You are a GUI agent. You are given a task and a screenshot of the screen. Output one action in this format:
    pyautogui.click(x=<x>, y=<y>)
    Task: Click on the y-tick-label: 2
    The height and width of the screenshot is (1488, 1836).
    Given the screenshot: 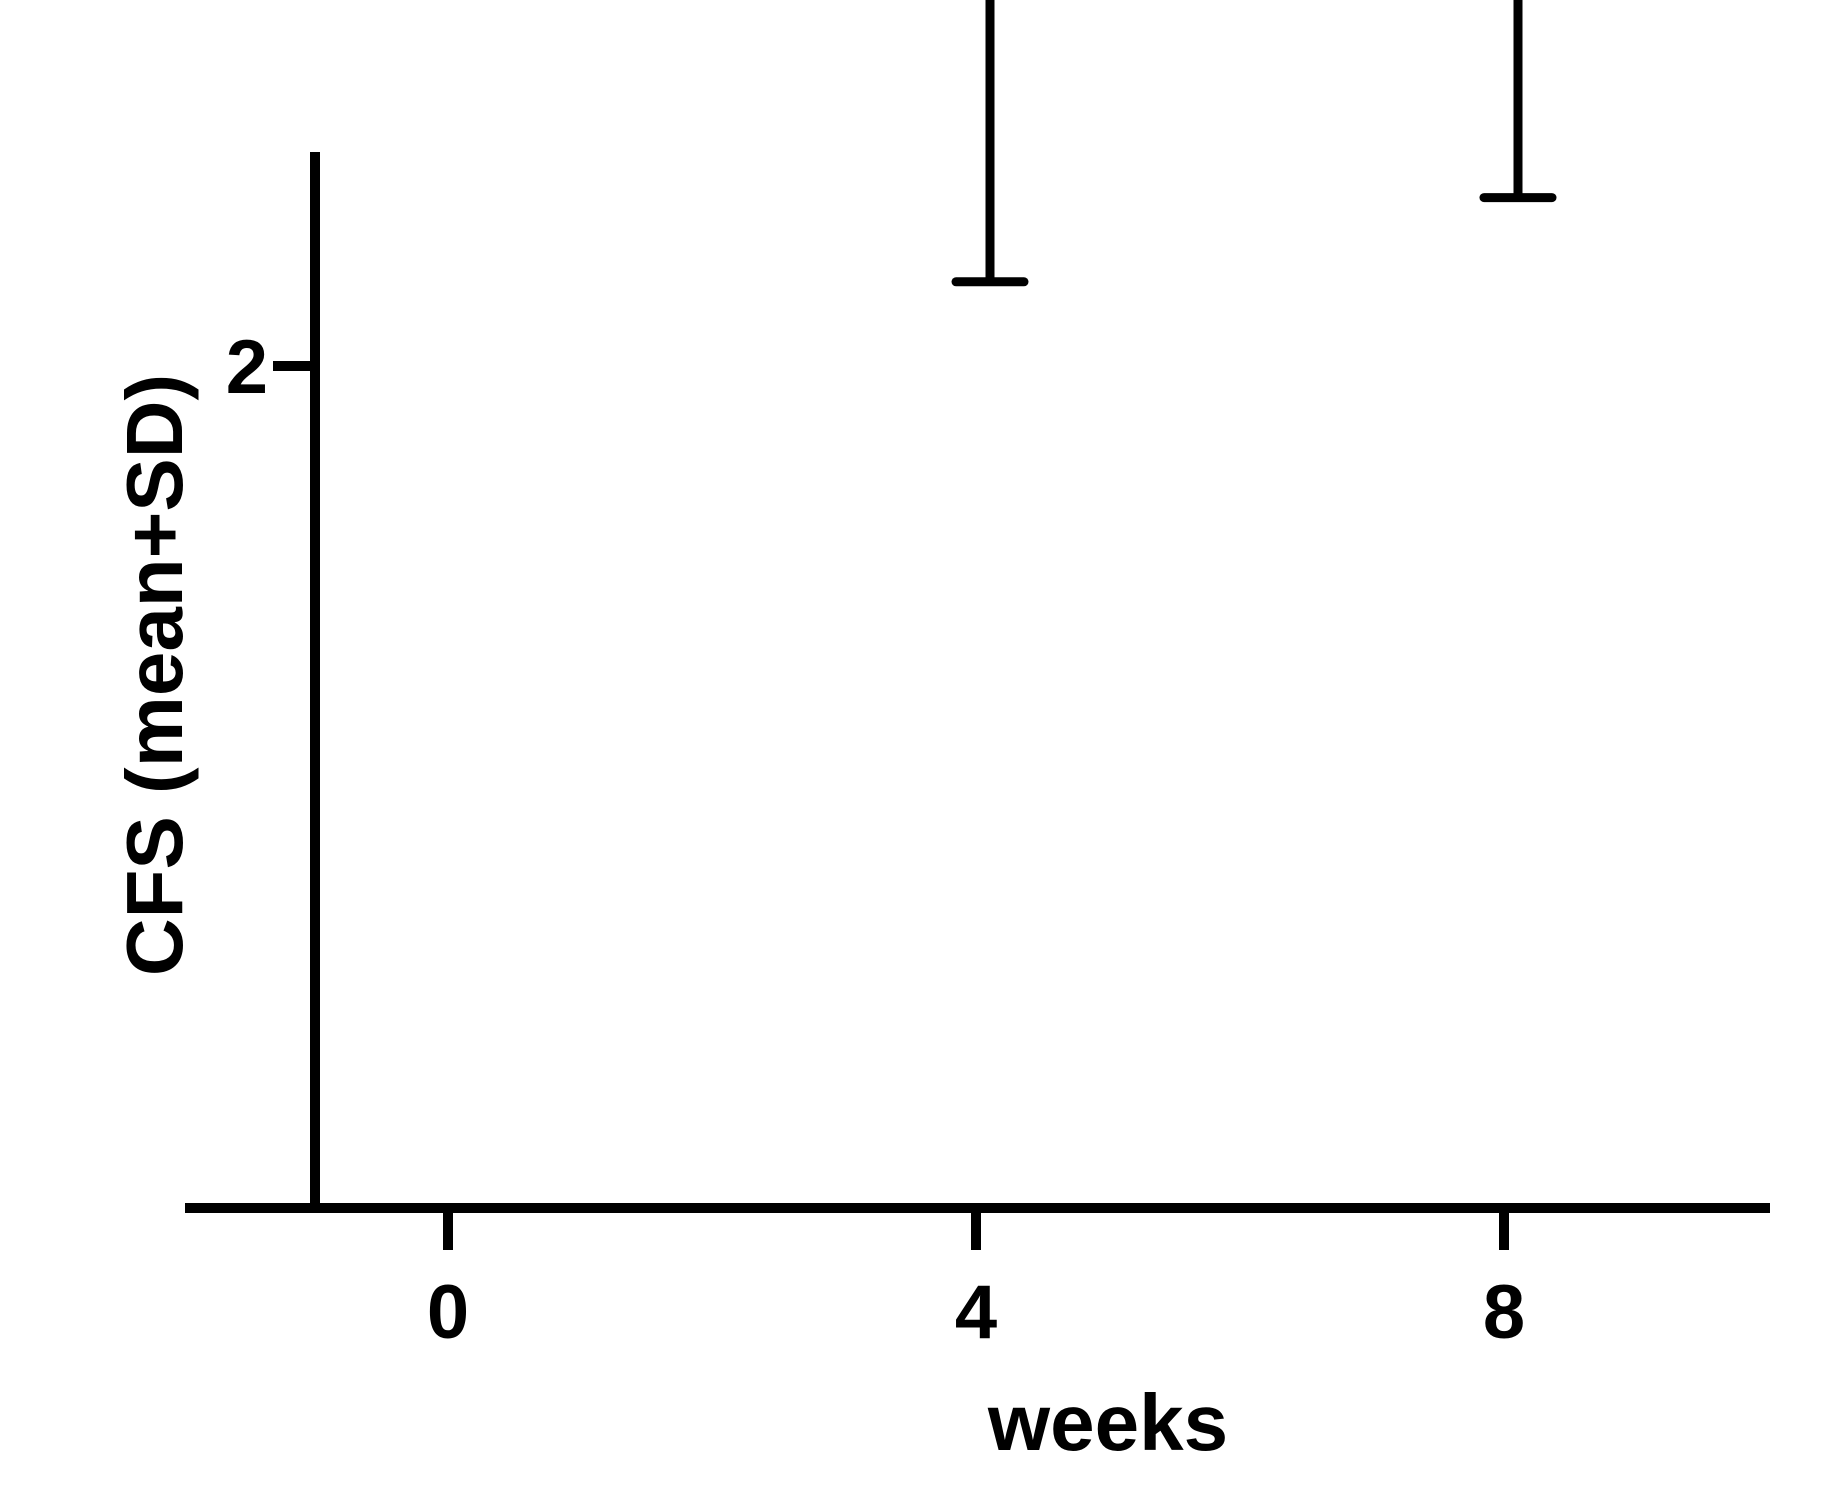 What is the action you would take?
    pyautogui.click(x=247, y=367)
    